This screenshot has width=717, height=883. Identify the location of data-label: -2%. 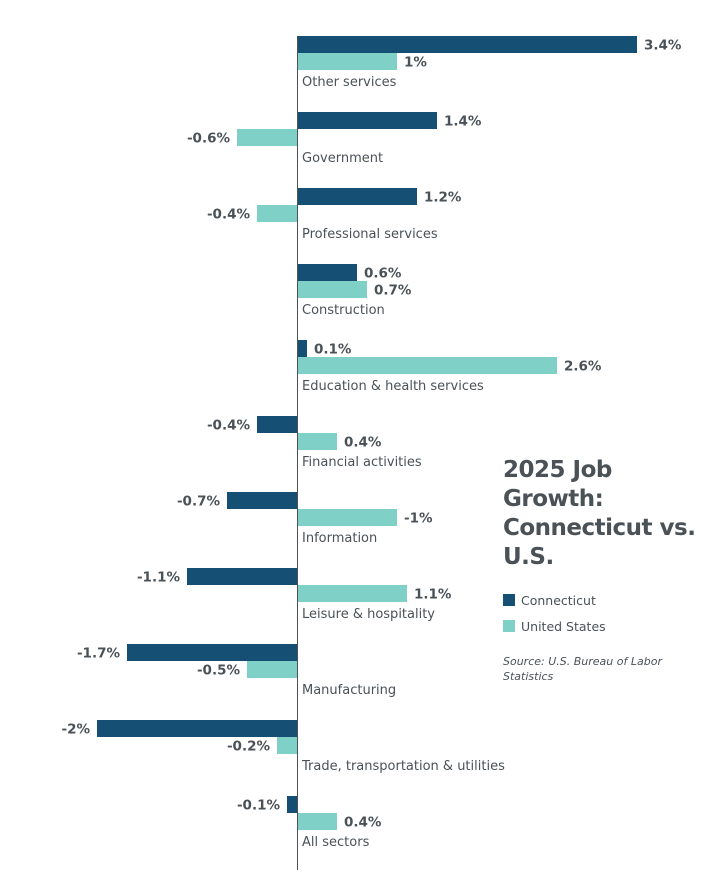
(75, 730).